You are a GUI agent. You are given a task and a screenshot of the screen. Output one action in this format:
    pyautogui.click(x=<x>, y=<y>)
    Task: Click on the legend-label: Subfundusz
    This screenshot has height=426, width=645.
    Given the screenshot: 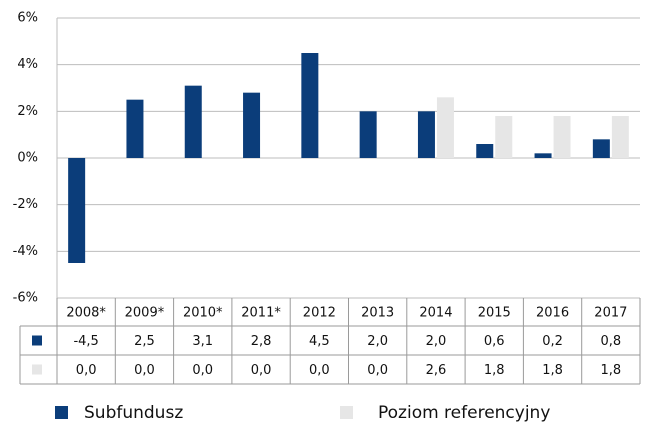 What is the action you would take?
    pyautogui.click(x=133, y=413)
    